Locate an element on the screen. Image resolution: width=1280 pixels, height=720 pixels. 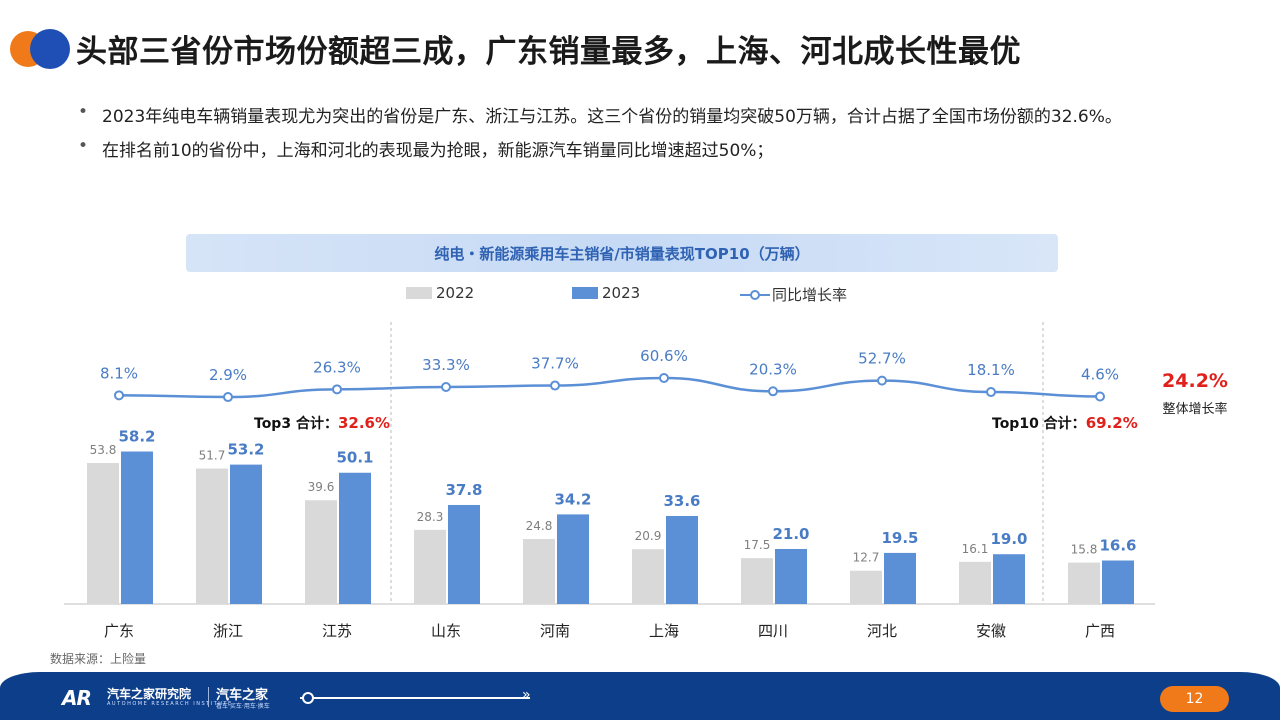
growth-label: 26.3% is located at coordinates (337, 367).